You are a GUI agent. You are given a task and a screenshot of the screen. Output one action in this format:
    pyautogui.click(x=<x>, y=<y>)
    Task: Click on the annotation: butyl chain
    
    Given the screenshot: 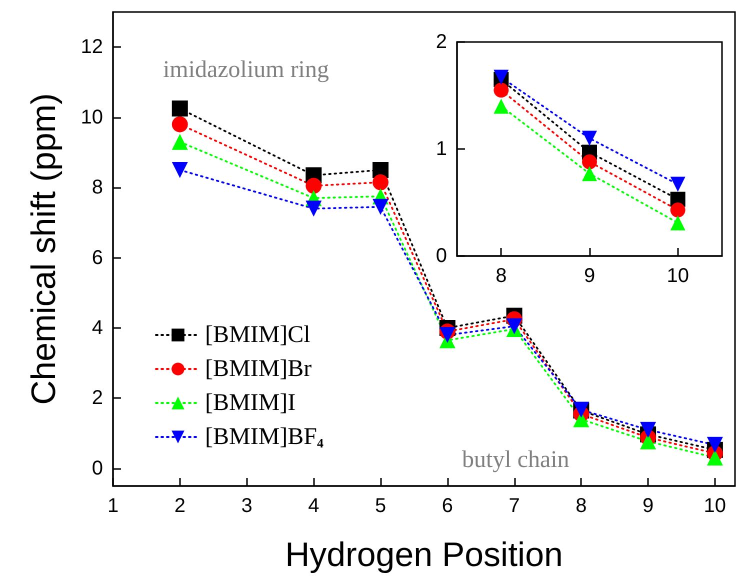 What is the action you would take?
    pyautogui.click(x=516, y=460)
    